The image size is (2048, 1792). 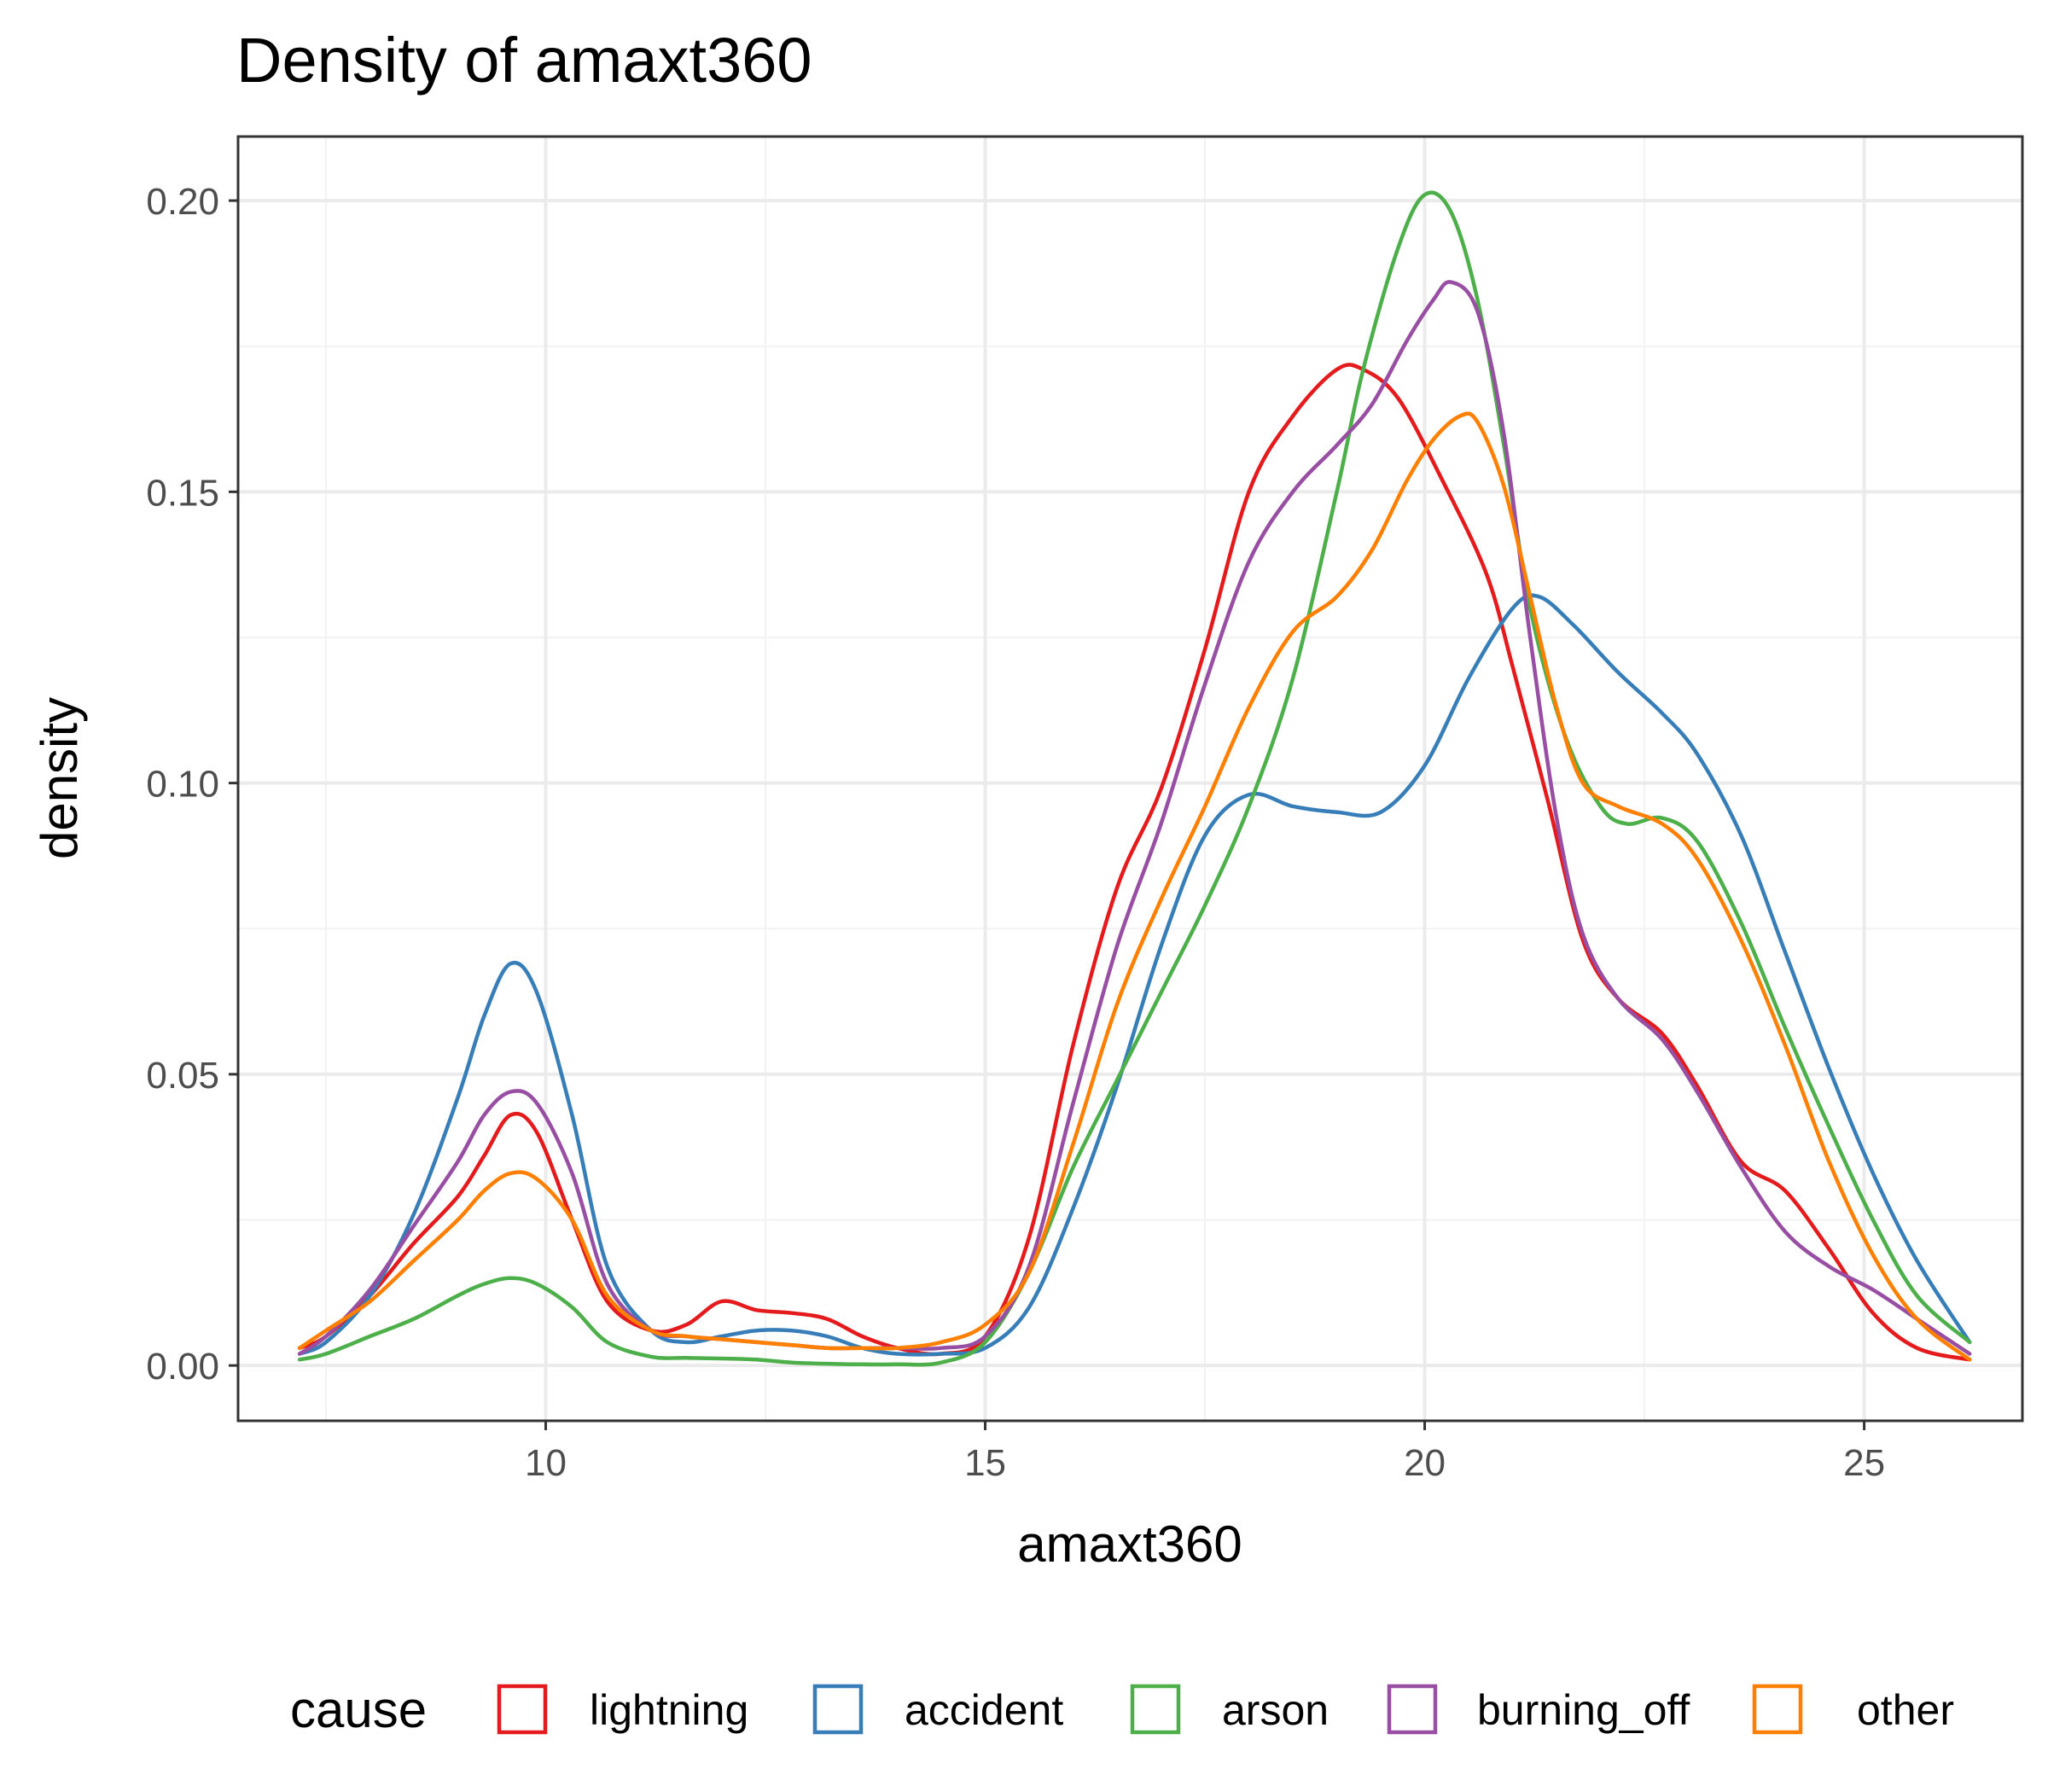 What do you see at coordinates (1155, 1709) in the screenshot?
I see `legend-key-arson` at bounding box center [1155, 1709].